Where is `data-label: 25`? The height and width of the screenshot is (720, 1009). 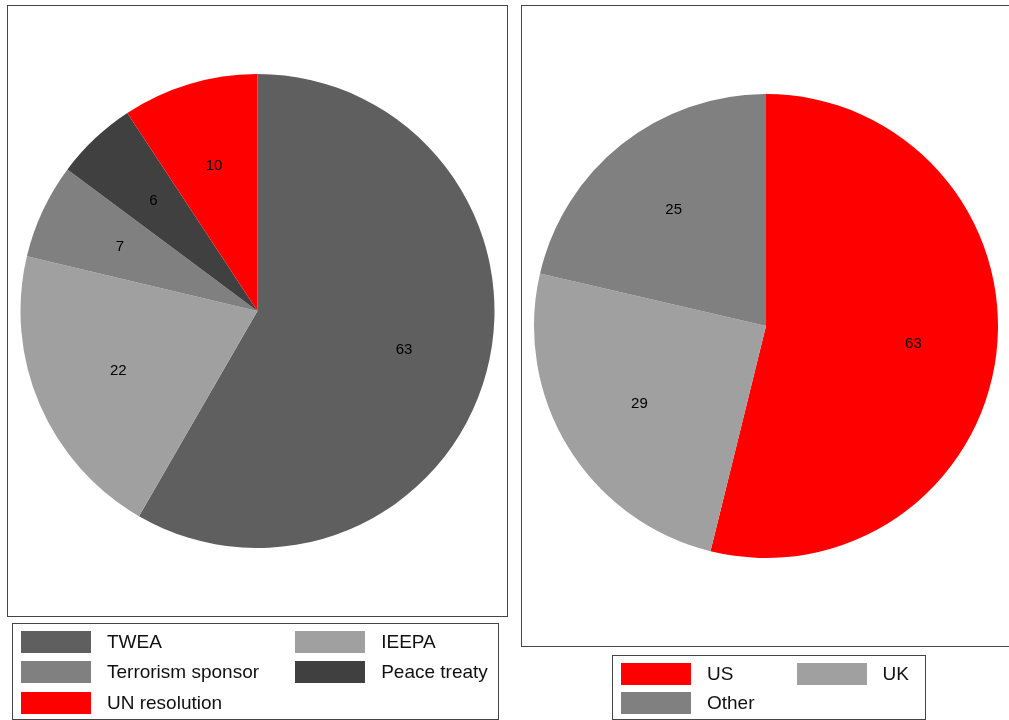 data-label: 25 is located at coordinates (673, 208).